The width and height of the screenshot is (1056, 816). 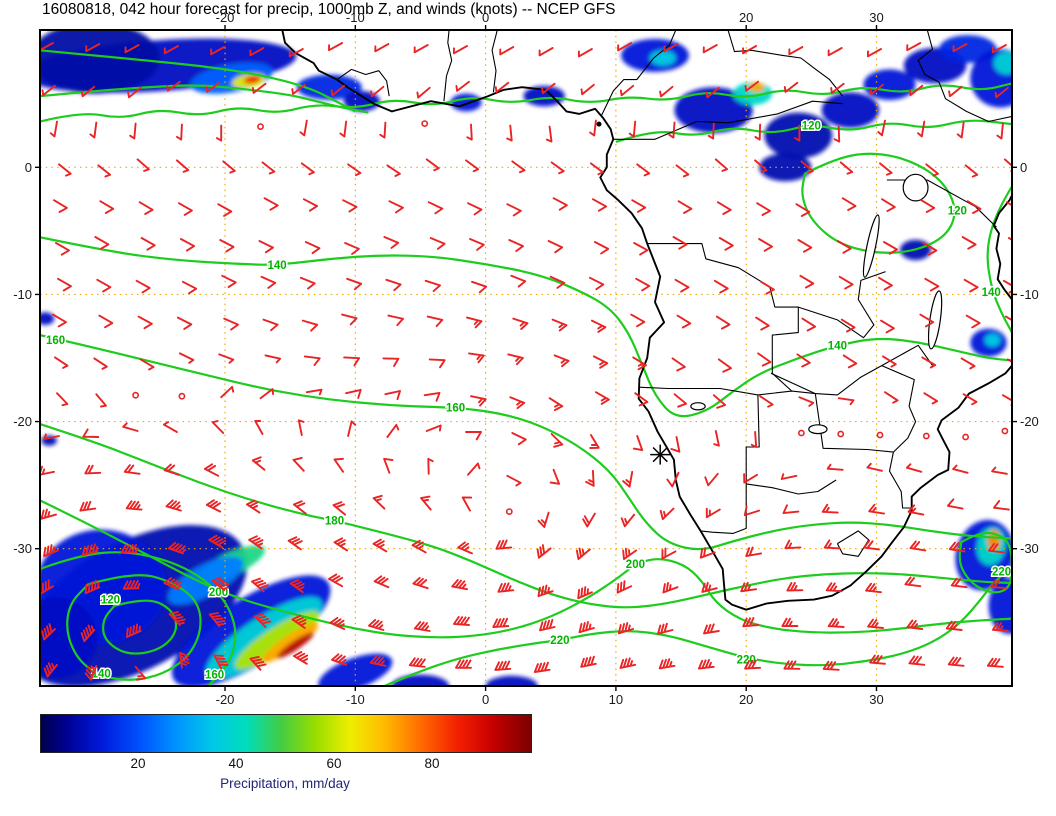 I want to click on lake, so click(x=698, y=406).